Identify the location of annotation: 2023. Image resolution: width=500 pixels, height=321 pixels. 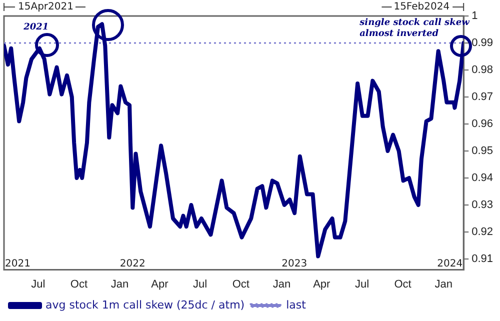
(295, 264).